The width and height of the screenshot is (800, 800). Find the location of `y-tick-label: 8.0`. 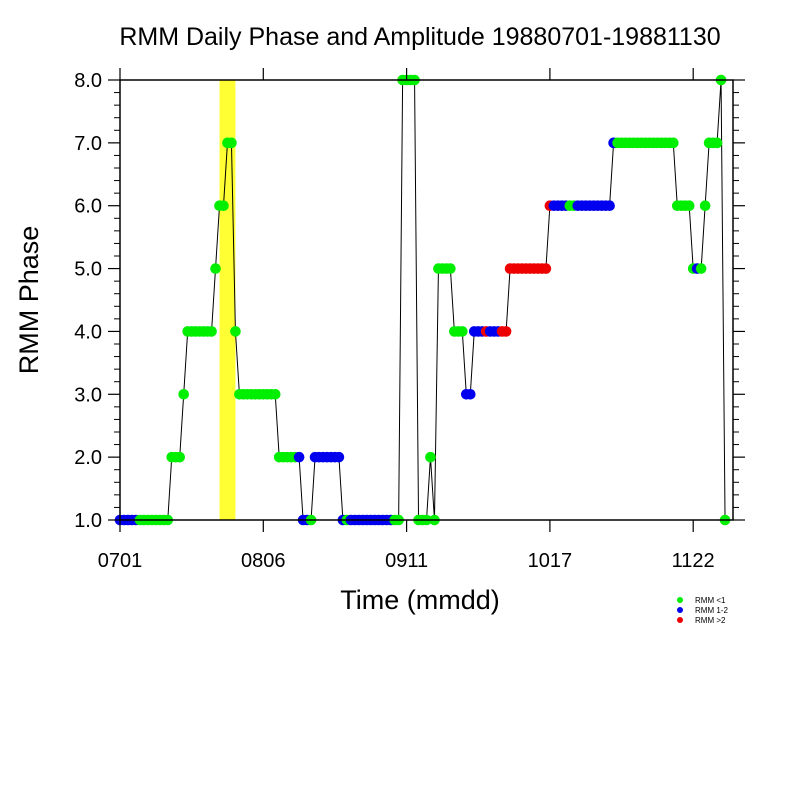

y-tick-label: 8.0 is located at coordinates (88, 81).